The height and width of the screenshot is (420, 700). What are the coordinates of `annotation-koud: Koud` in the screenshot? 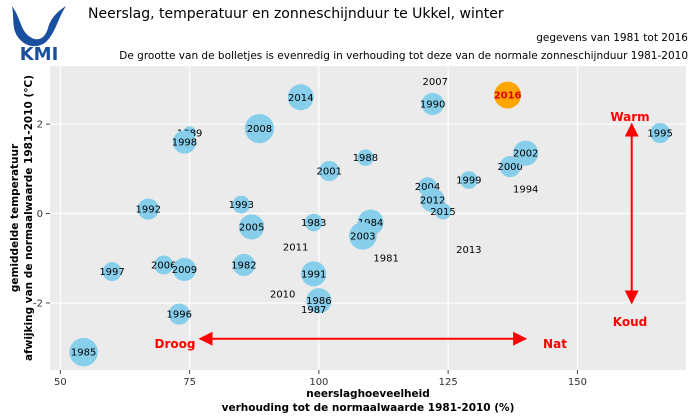 It's located at (630, 322).